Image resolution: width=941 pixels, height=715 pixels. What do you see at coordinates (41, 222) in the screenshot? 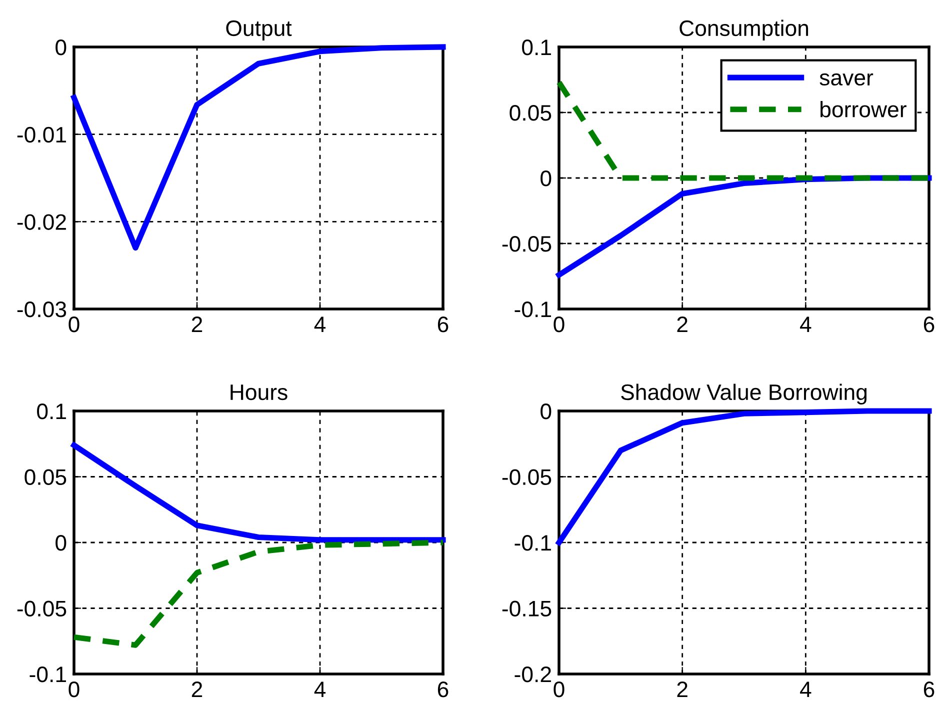
I see `y-tick-label: -0.02` at bounding box center [41, 222].